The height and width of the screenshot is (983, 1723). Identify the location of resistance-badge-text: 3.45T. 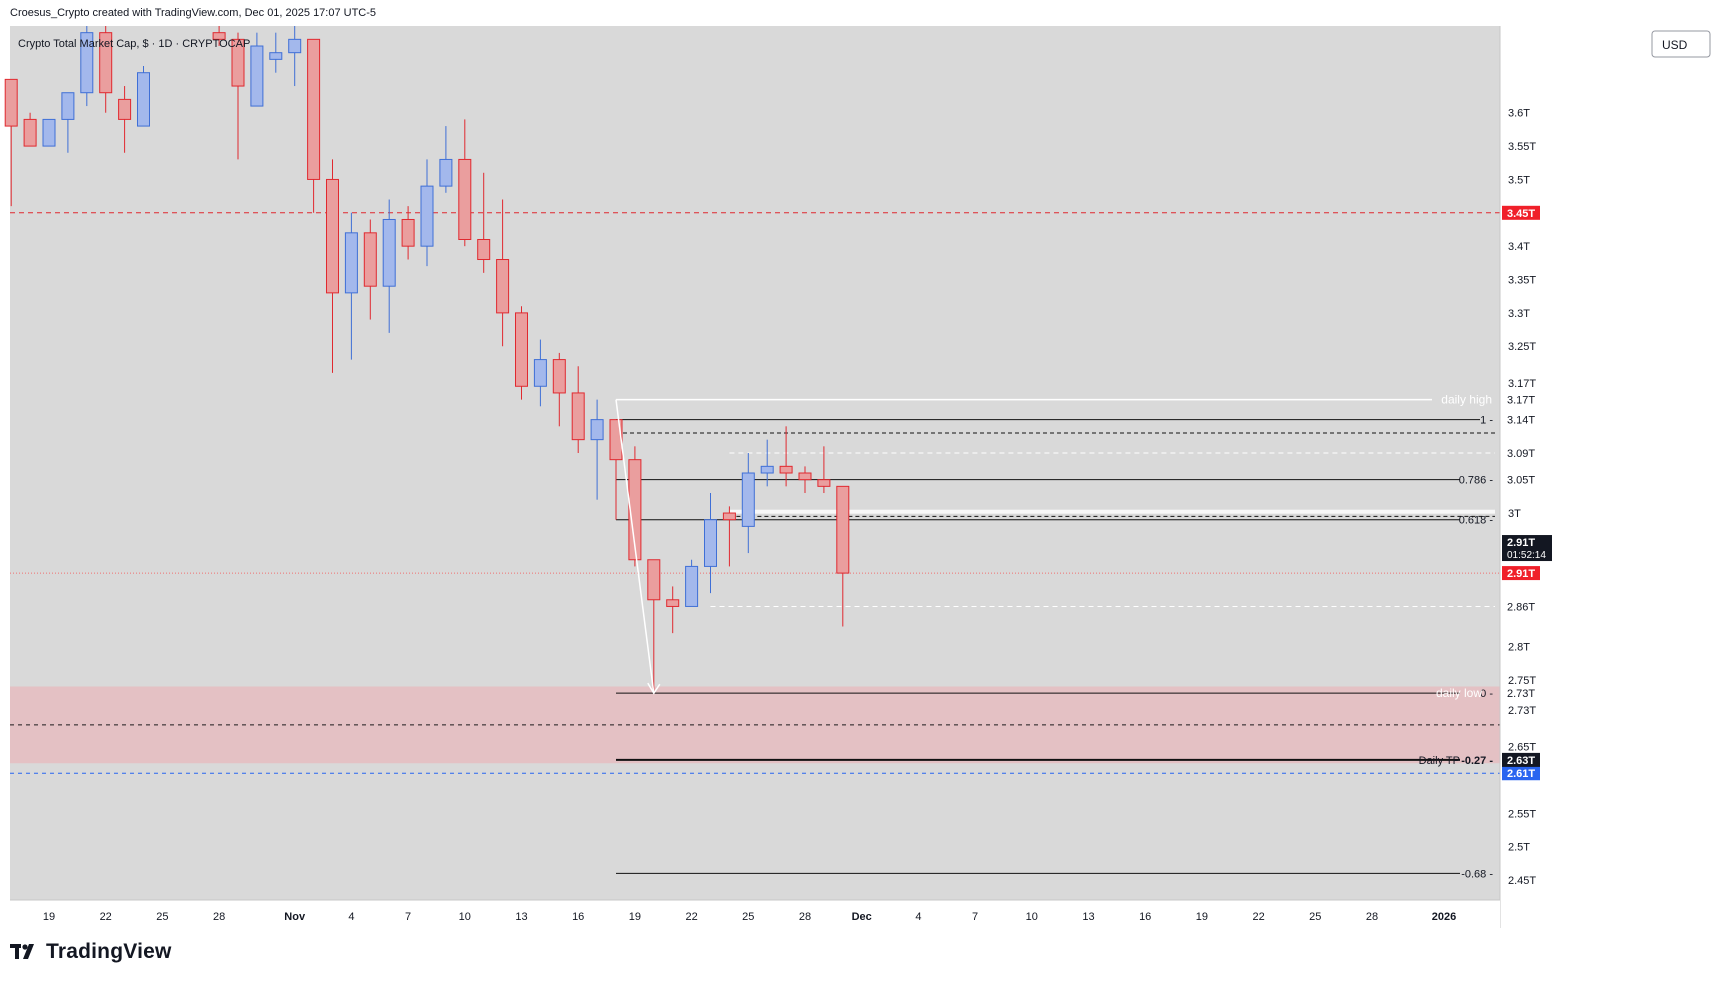
(1521, 214).